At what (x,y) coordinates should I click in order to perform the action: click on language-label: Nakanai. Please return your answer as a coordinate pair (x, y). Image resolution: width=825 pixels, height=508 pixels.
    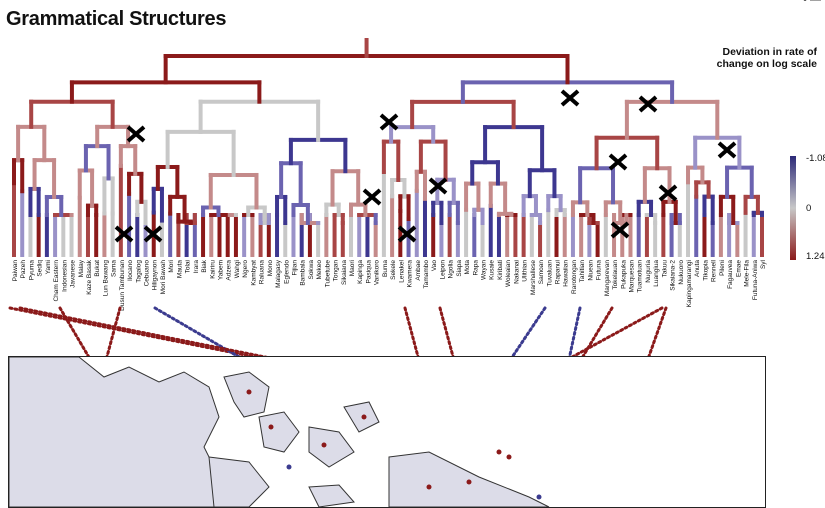
    Looking at the image, I should click on (516, 272).